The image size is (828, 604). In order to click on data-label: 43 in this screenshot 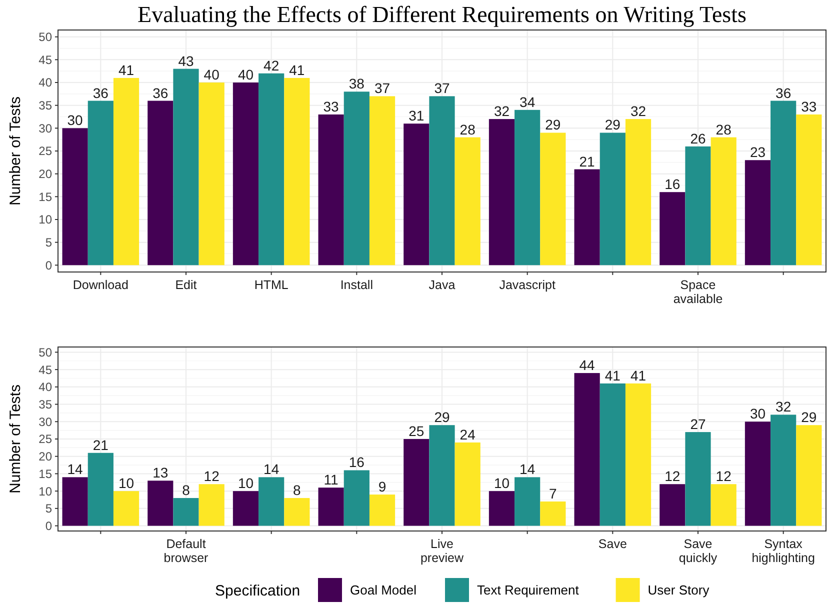, I will do `click(186, 60)`.